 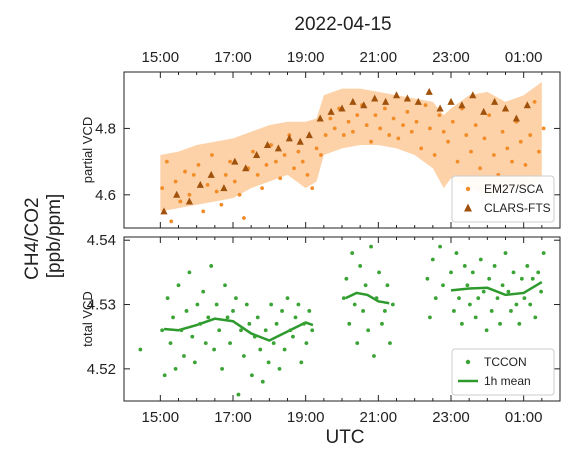 I want to click on x-tick-label: 23:00, so click(x=451, y=417).